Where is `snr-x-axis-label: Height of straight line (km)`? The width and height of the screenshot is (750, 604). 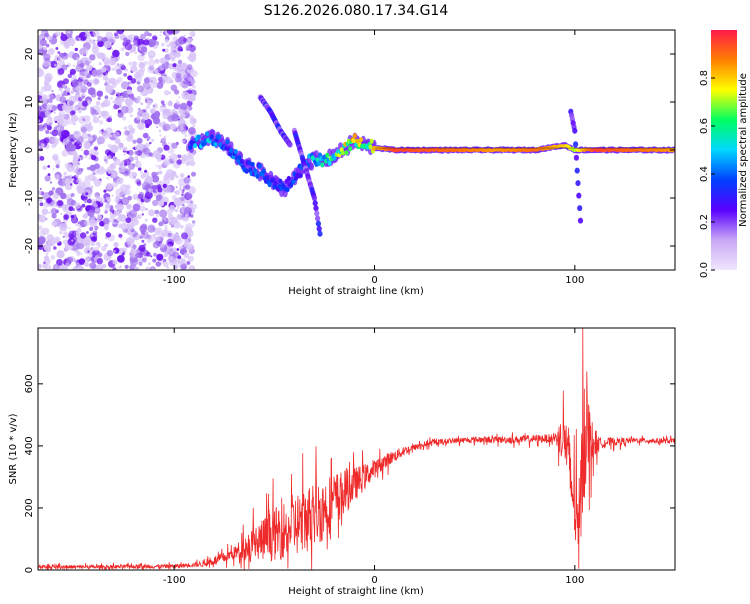 snr-x-axis-label: Height of straight line (km) is located at coordinates (356, 591).